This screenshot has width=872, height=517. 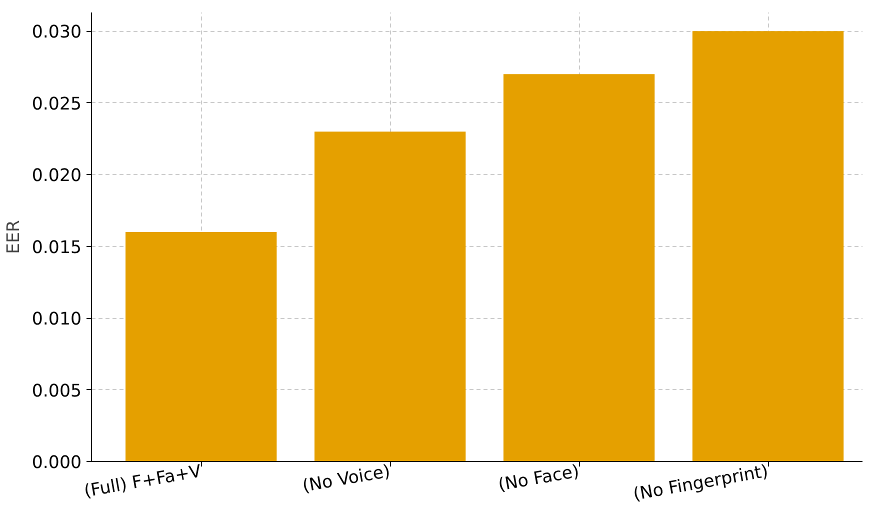 What do you see at coordinates (57, 248) in the screenshot?
I see `y-tick-label: 0.015` at bounding box center [57, 248].